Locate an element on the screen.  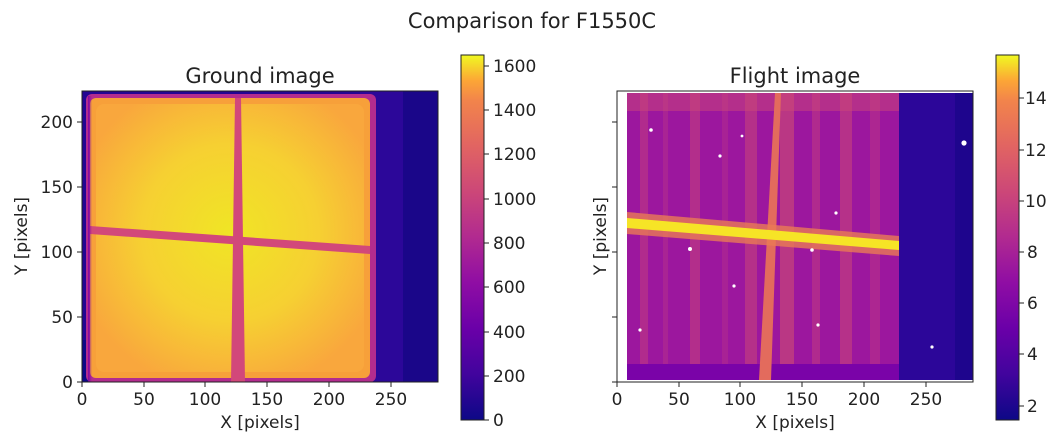
figure-title: Comparison for F1550C is located at coordinates (532, 21).